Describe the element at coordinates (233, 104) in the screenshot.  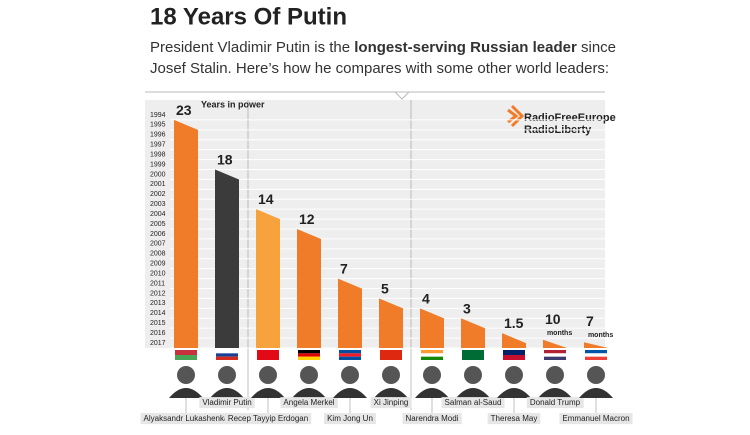
I see `annotation: Years in power` at that location.